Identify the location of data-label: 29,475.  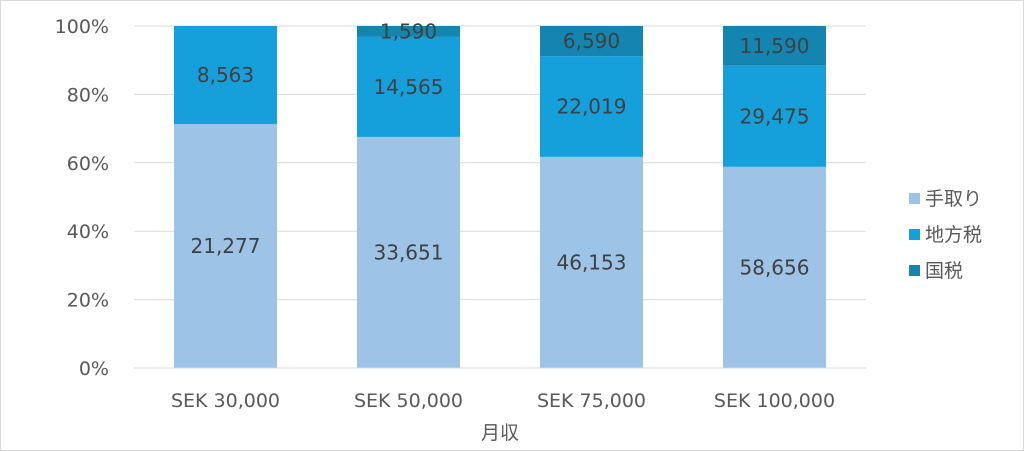
(775, 116).